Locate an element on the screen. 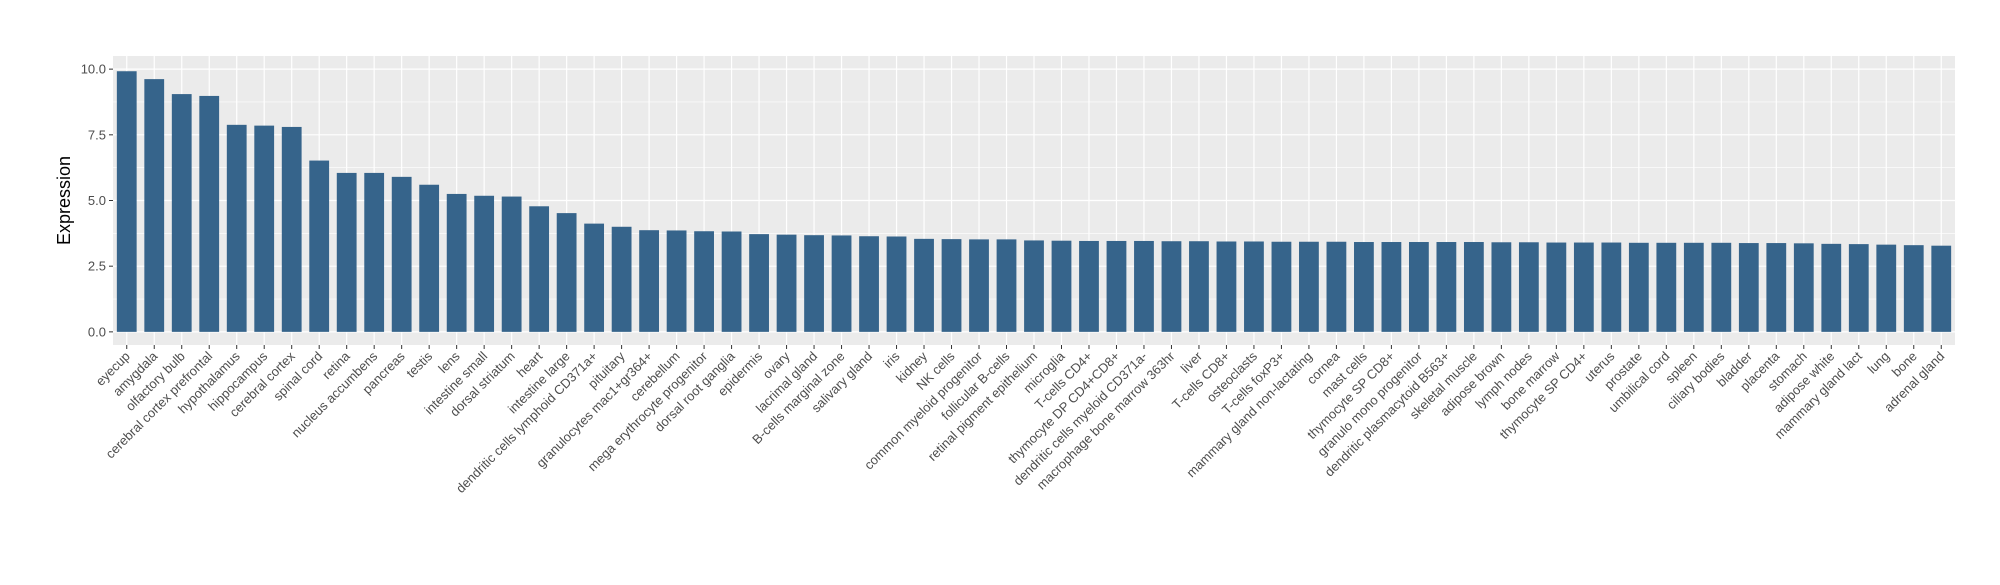 The width and height of the screenshot is (2000, 585). y-axis-ticks: 0.0 2.5 5.0 7.5 10.0 is located at coordinates (97, 200).